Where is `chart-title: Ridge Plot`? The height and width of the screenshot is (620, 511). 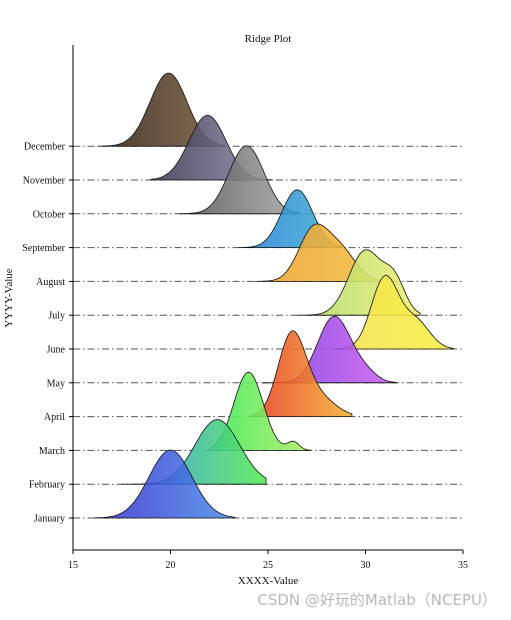 chart-title: Ridge Plot is located at coordinates (268, 39).